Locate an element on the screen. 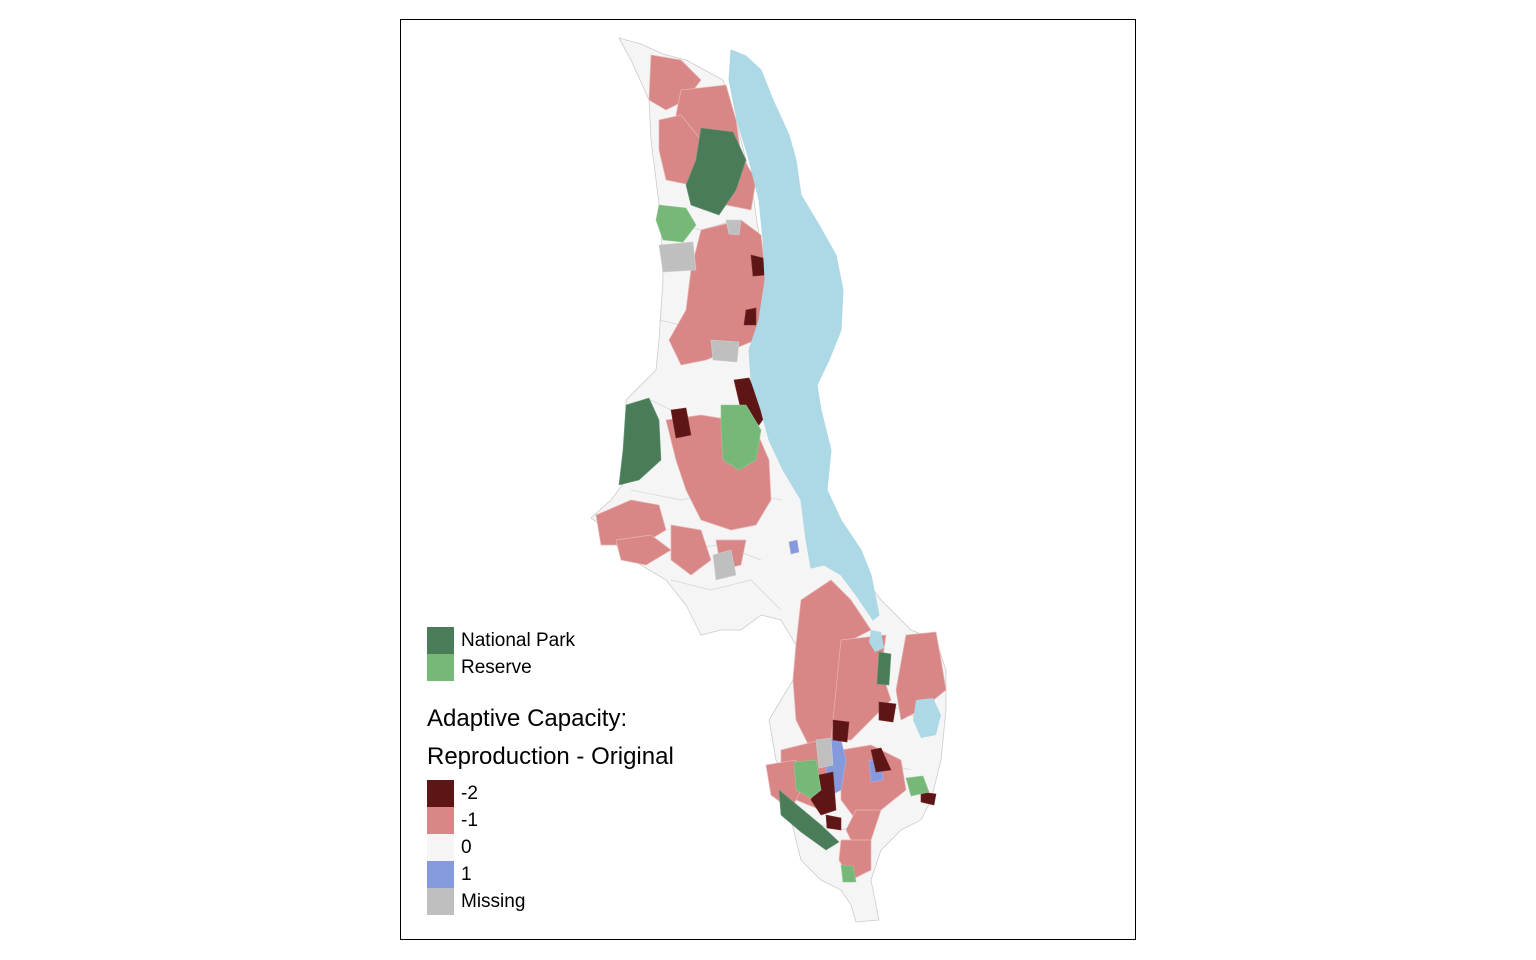 The height and width of the screenshot is (960, 1536). legend-capacity-label: Missing is located at coordinates (493, 901).